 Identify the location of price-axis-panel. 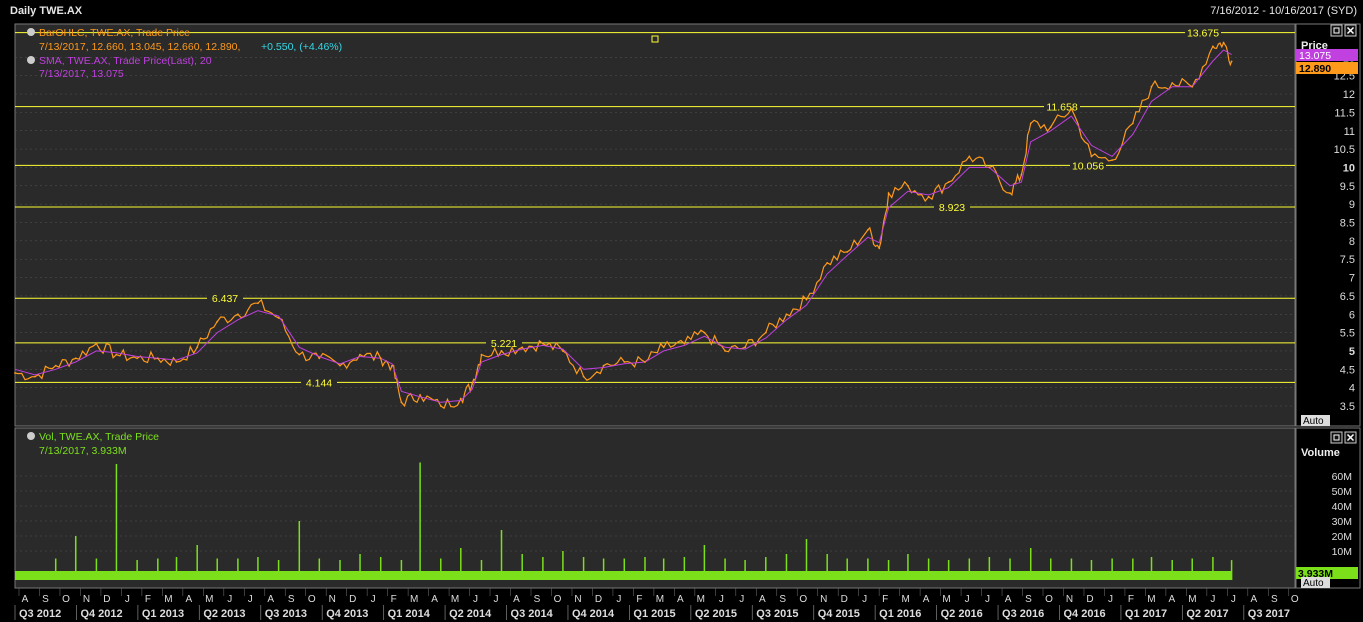
(1328, 225).